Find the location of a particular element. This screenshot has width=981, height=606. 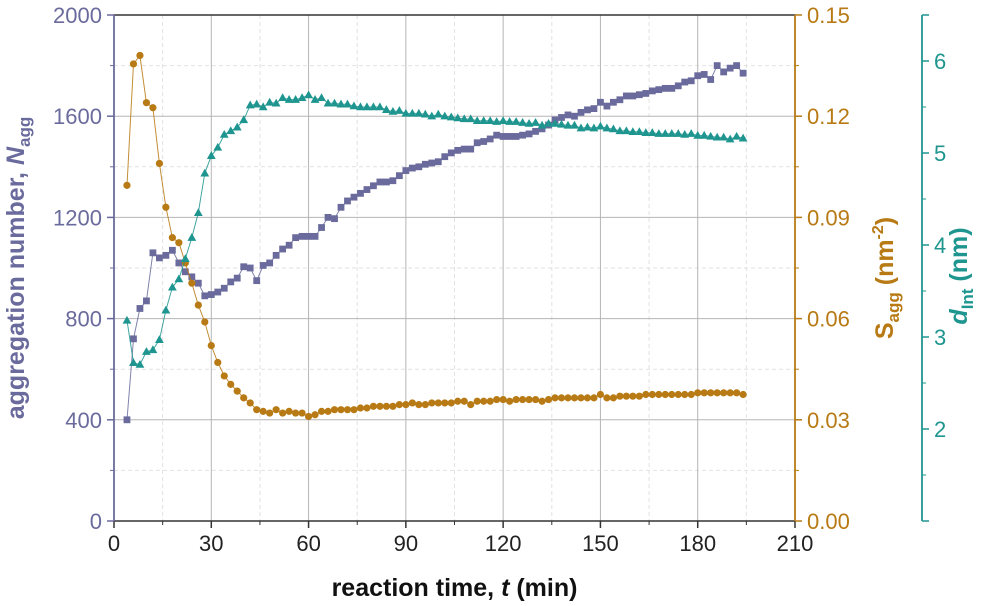

right1-axis-title-sup: -2 is located at coordinates (878, 232).